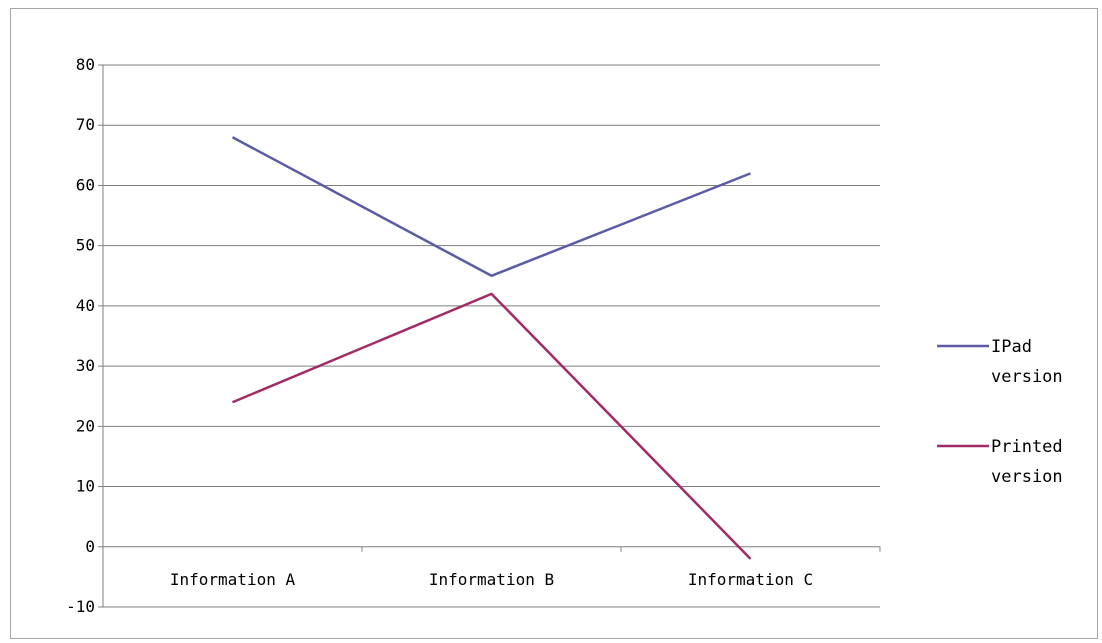 This screenshot has height=643, width=1102. What do you see at coordinates (750, 579) in the screenshot?
I see `x-tick-label: Information C` at bounding box center [750, 579].